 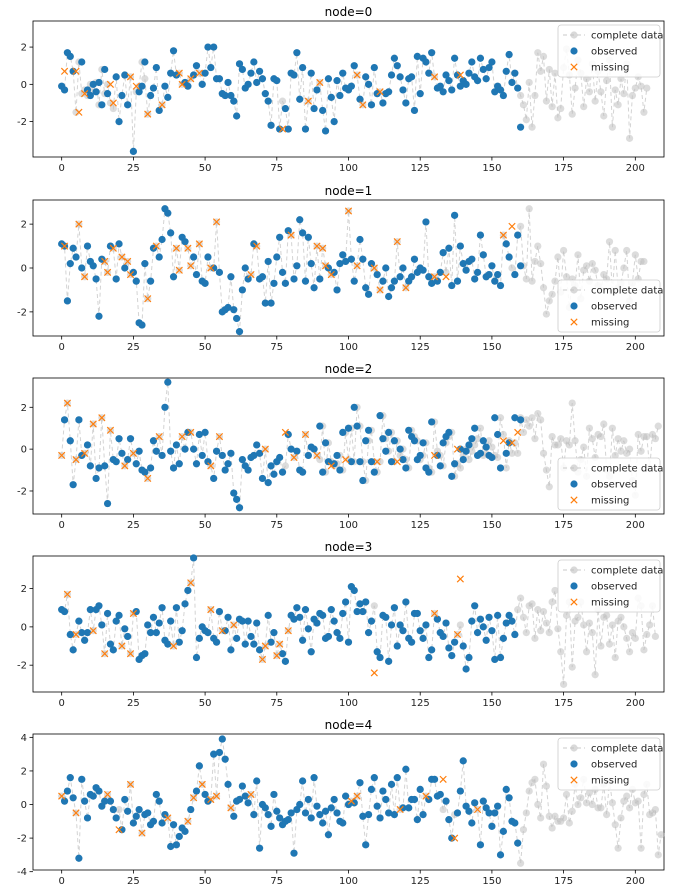 What do you see at coordinates (133, 347) in the screenshot?
I see `x-tick-label: 25` at bounding box center [133, 347].